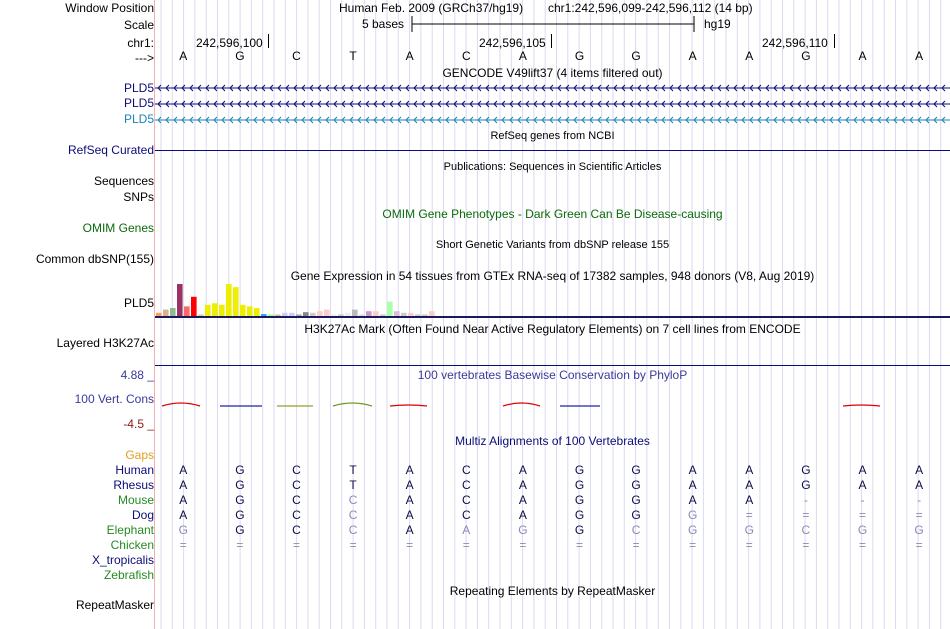 The height and width of the screenshot is (629, 950). Describe the element at coordinates (128, 575) in the screenshot. I see `species-label: Zebrafish` at that location.